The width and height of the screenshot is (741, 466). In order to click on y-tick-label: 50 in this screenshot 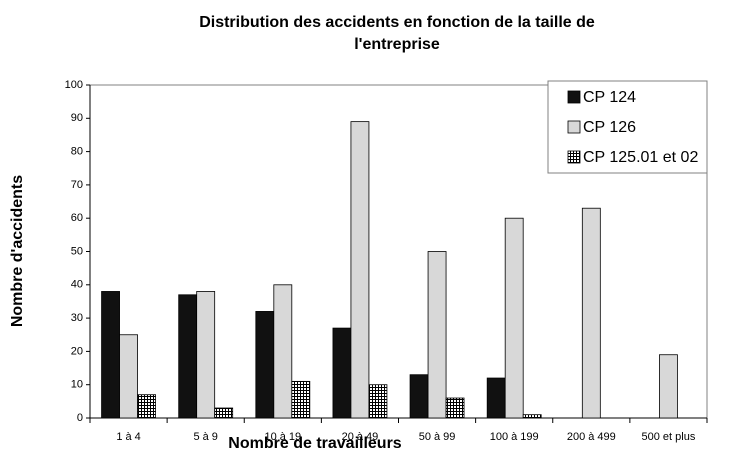, I will do `click(77, 251)`.